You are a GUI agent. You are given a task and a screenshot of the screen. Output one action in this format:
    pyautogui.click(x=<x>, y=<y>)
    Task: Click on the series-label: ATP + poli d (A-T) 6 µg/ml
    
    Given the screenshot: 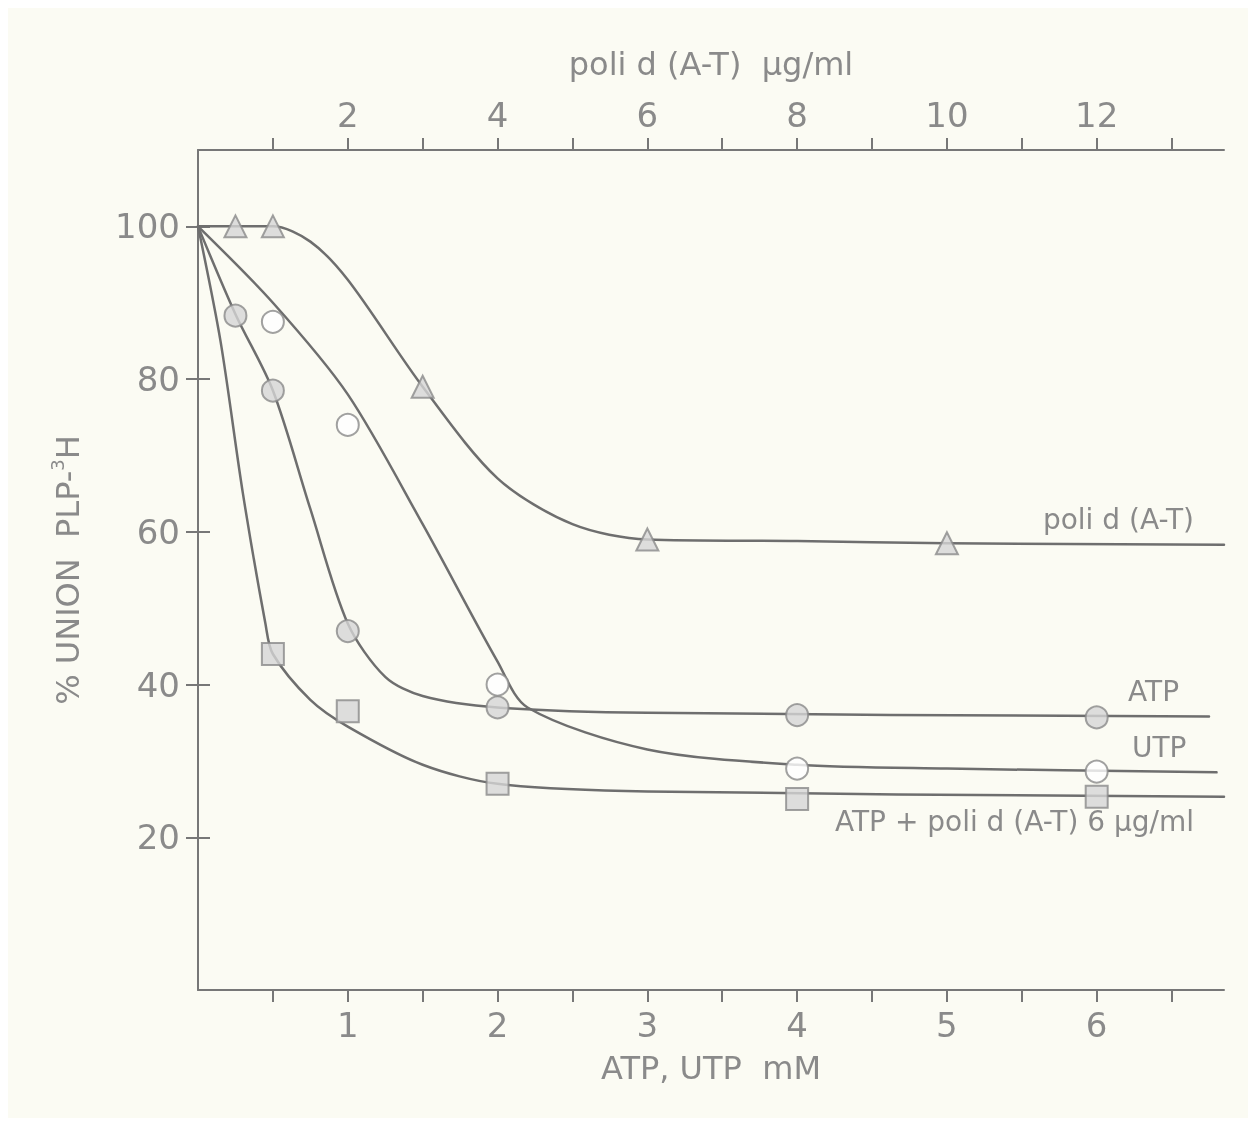 What is the action you would take?
    pyautogui.click(x=1014, y=822)
    